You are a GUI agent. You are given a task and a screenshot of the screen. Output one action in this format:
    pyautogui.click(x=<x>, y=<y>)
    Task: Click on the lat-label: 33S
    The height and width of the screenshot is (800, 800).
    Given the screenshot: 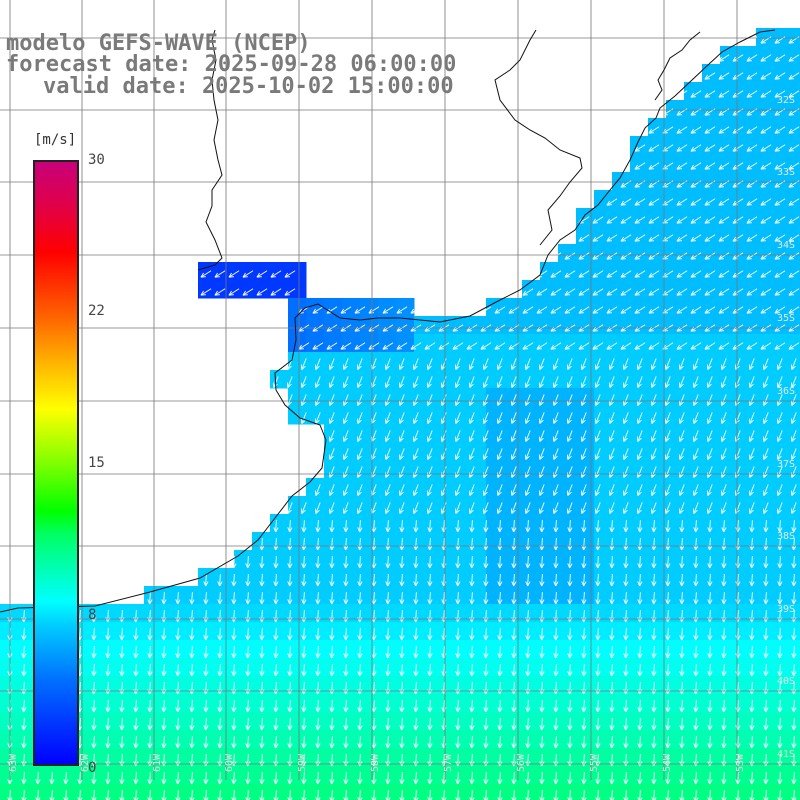 What is the action you would take?
    pyautogui.click(x=786, y=172)
    